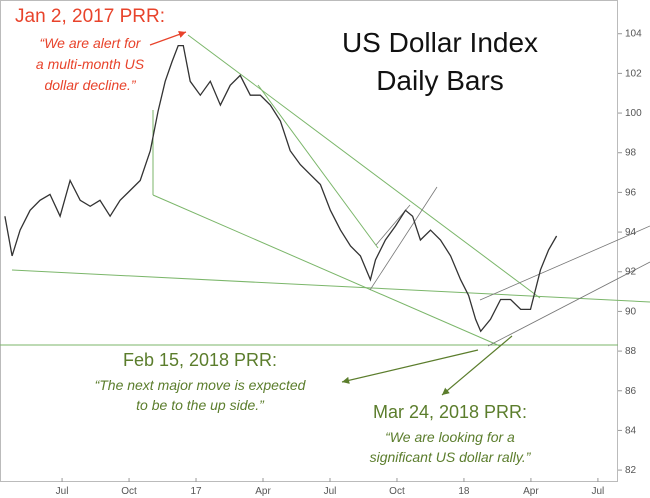 This screenshot has height=498, width=650. I want to click on y-tick-label: 102, so click(633, 73).